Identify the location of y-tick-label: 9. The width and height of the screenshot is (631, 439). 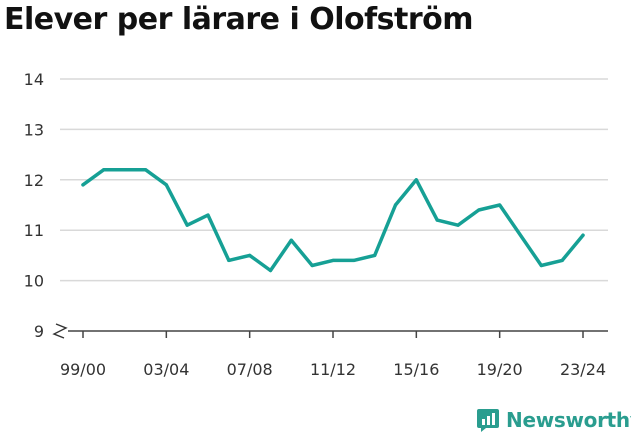
(39, 331).